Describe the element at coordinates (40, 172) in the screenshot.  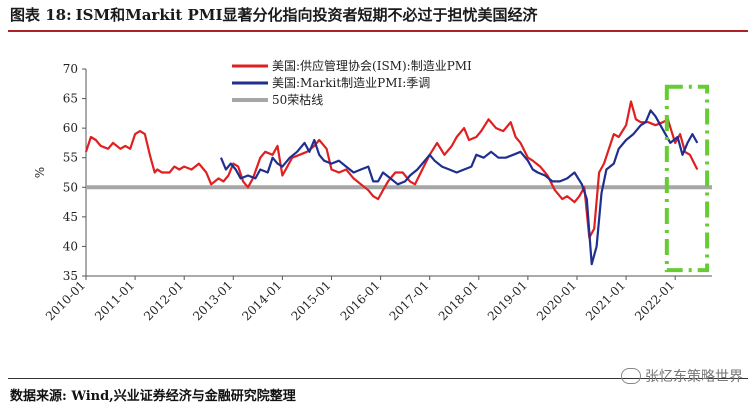
I see `y-axis-label: %` at that location.